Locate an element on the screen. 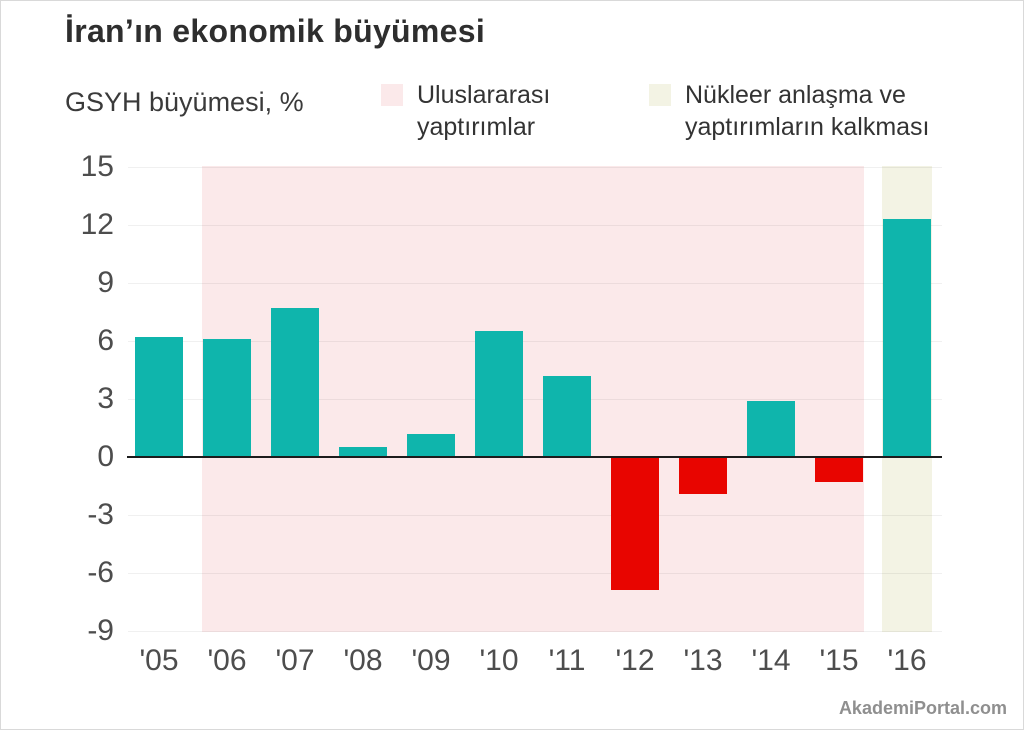  x-axis-tick-label: '12 is located at coordinates (635, 660).